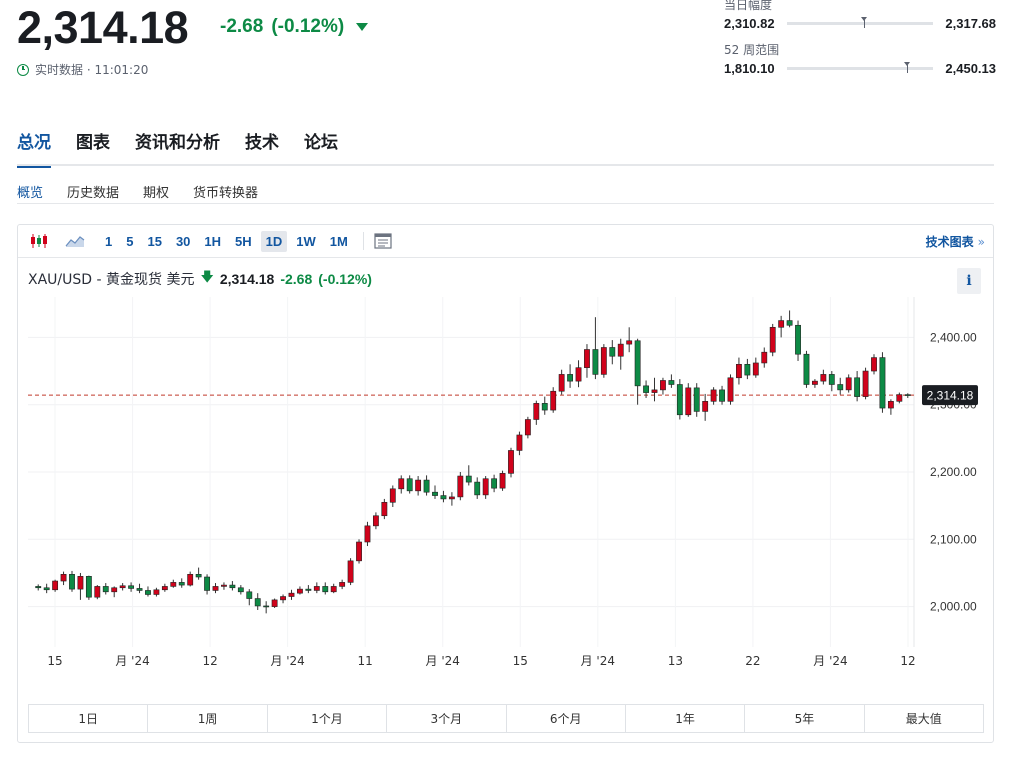 This screenshot has height=761, width=1024. What do you see at coordinates (860, 58) in the screenshot?
I see `week52-range: 52 周范围 1,810.10 2,450.13` at bounding box center [860, 58].